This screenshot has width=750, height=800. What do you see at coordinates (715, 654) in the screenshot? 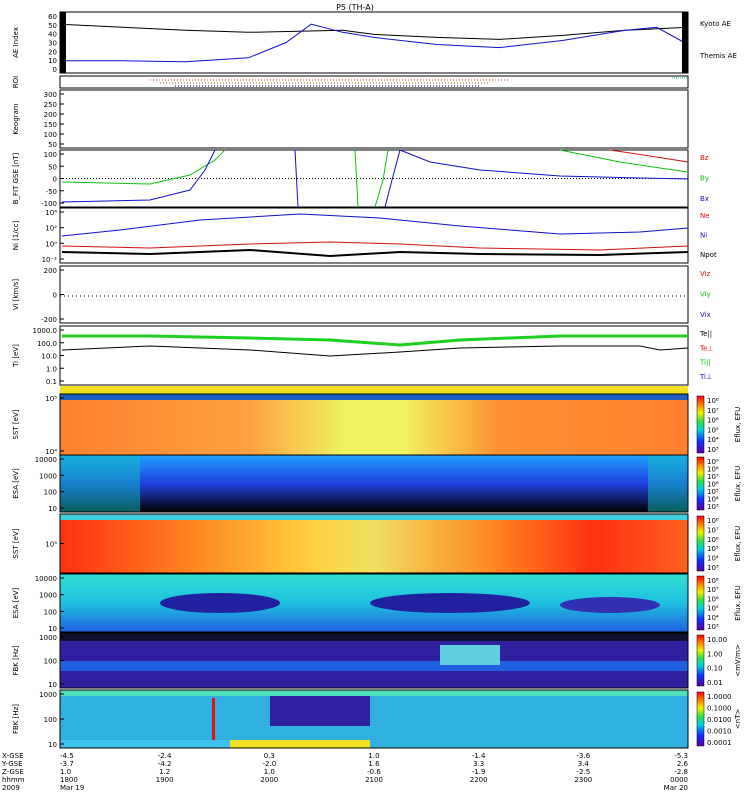
I see `colorbar-tick: 1.00` at bounding box center [715, 654].